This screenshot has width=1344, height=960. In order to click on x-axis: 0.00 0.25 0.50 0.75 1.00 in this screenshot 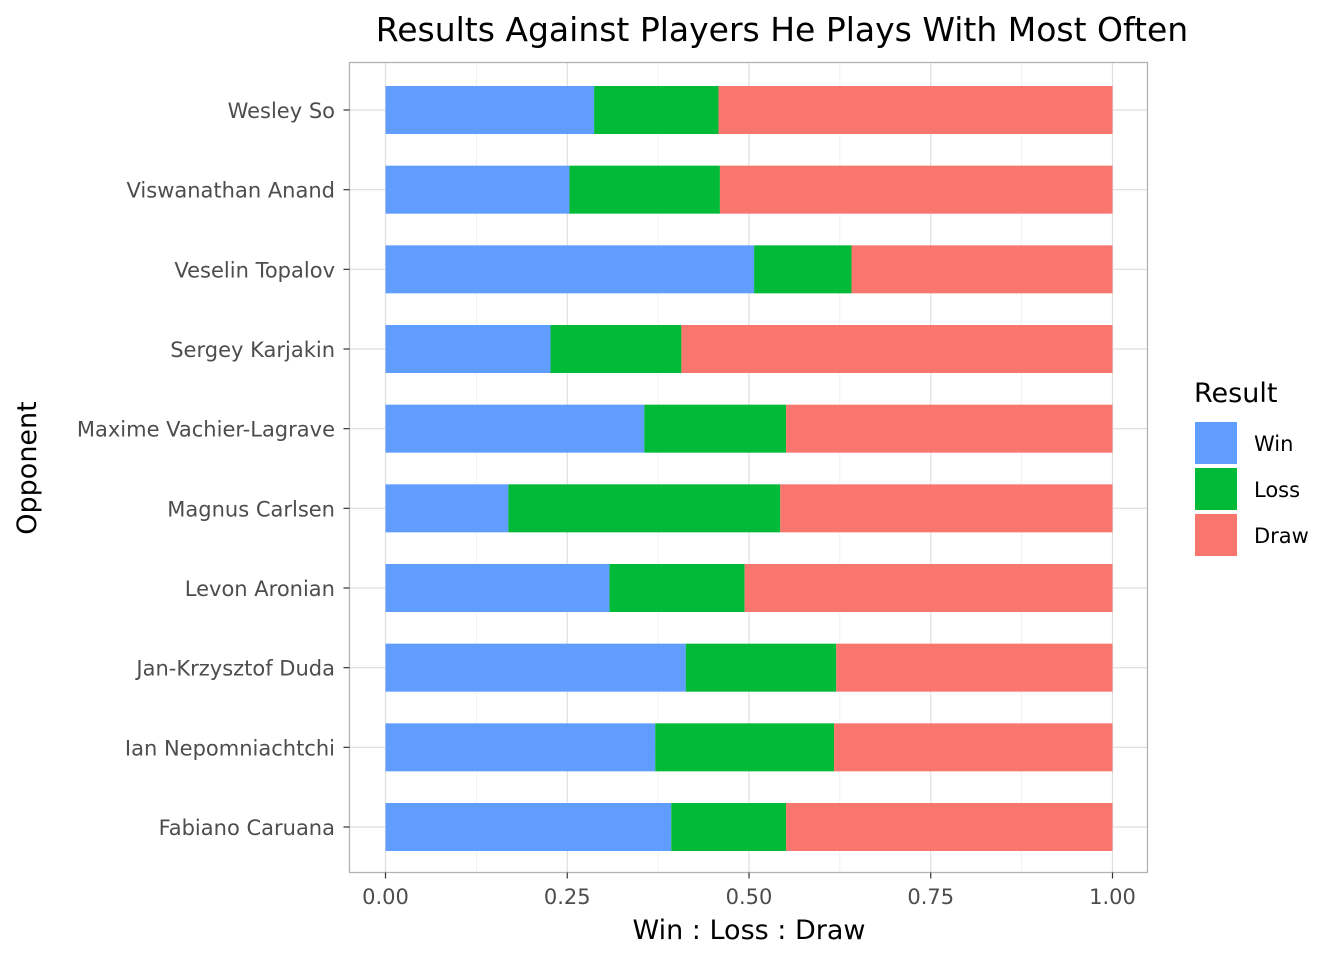, I will do `click(749, 890)`.